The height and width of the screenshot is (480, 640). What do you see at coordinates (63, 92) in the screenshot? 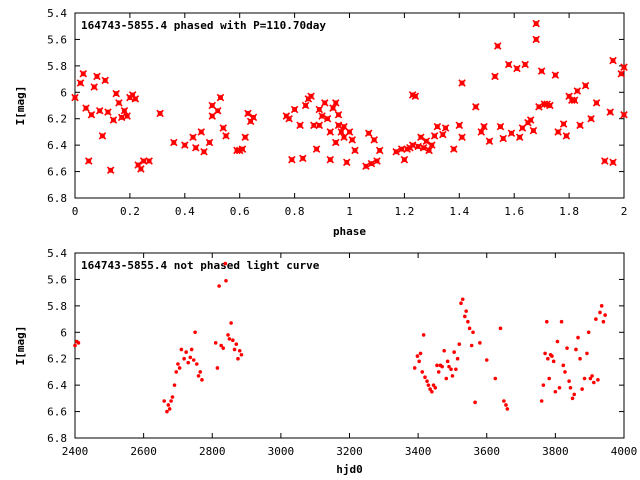
I see `y-tick-label: 6` at bounding box center [63, 92].